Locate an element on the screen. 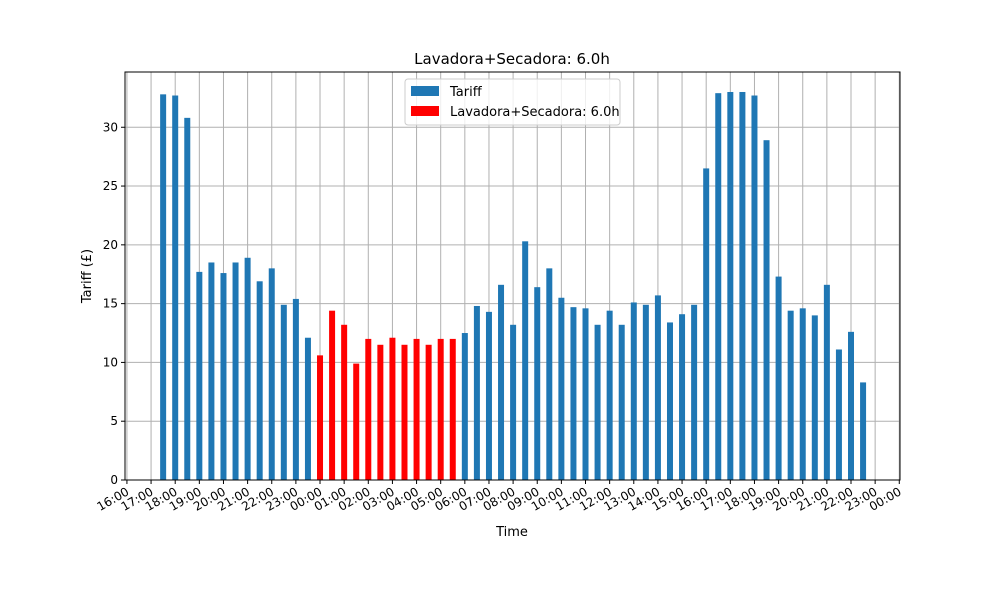 The image size is (1000, 600). y-ticks: 0 5 10 15 20 25 30 is located at coordinates (114, 303).